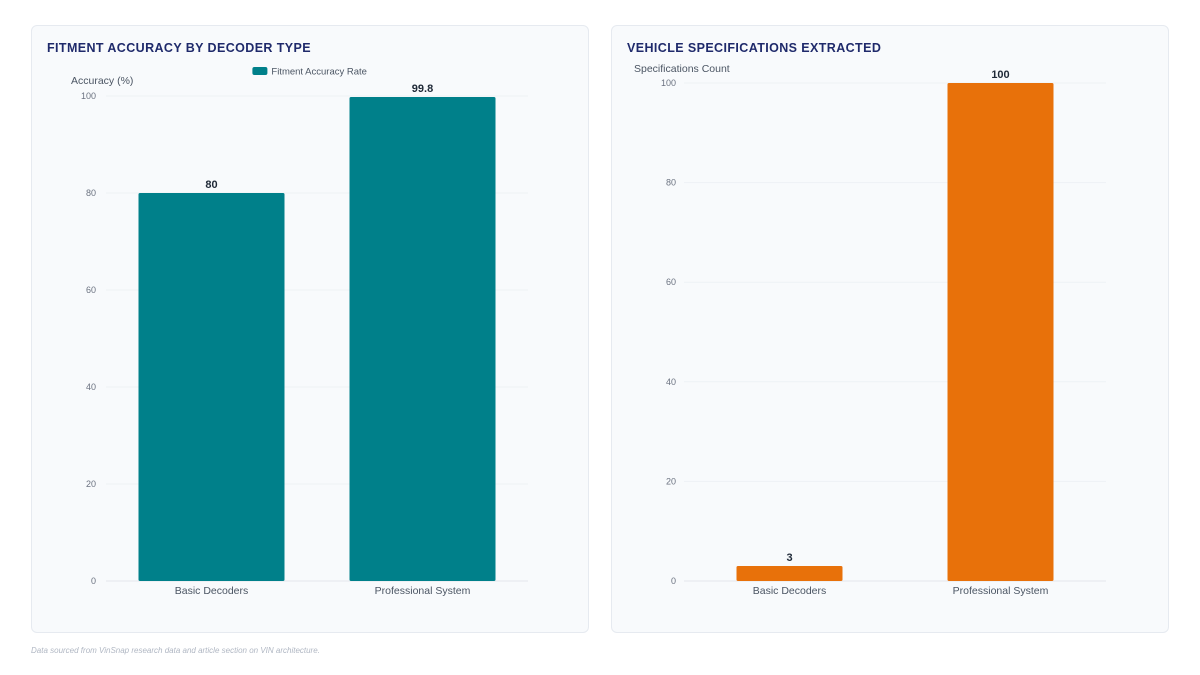  Describe the element at coordinates (754, 48) in the screenshot. I see `specs-chart-title: VEHICLE SPECIFICATIONS EXTRACTED` at that location.